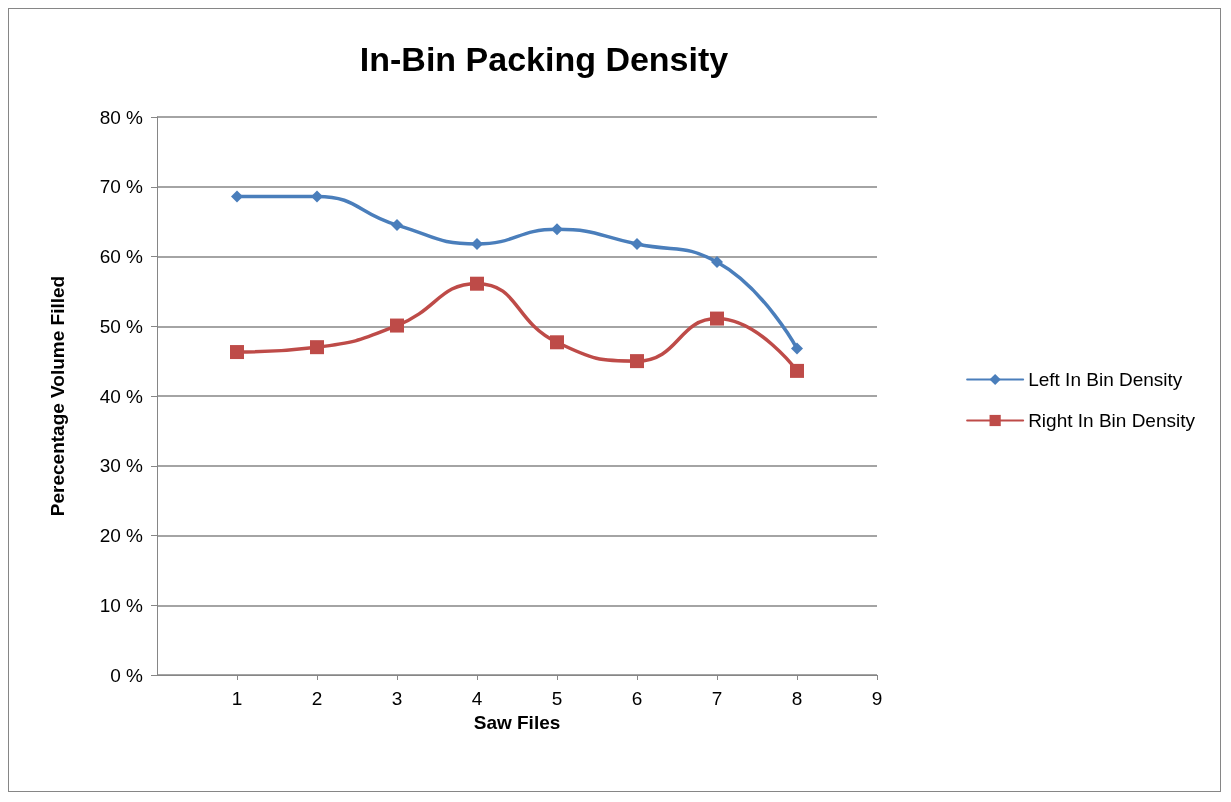 The height and width of the screenshot is (802, 1231). Describe the element at coordinates (237, 698) in the screenshot. I see `x-tick-label: 1` at that location.